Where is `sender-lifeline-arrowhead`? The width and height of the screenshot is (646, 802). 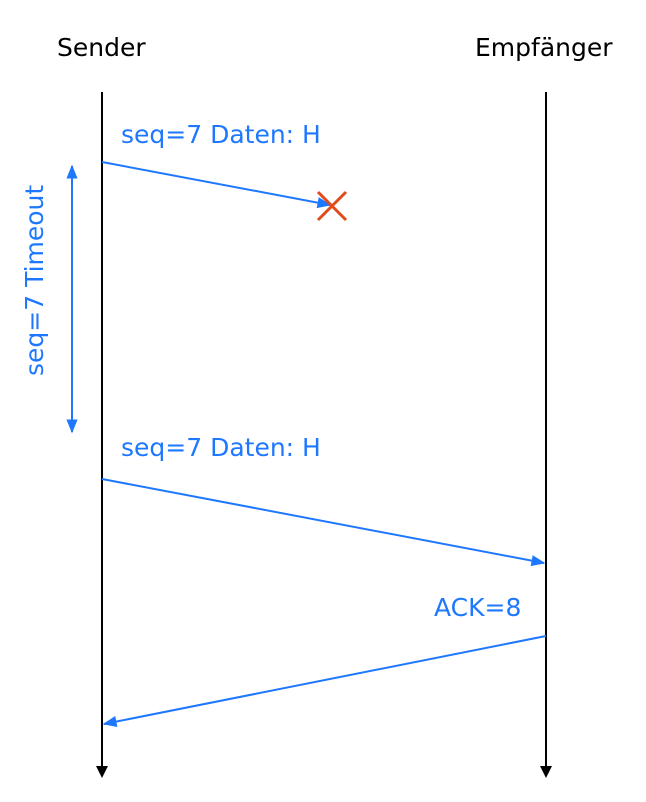 sender-lifeline-arrowhead is located at coordinates (102, 772).